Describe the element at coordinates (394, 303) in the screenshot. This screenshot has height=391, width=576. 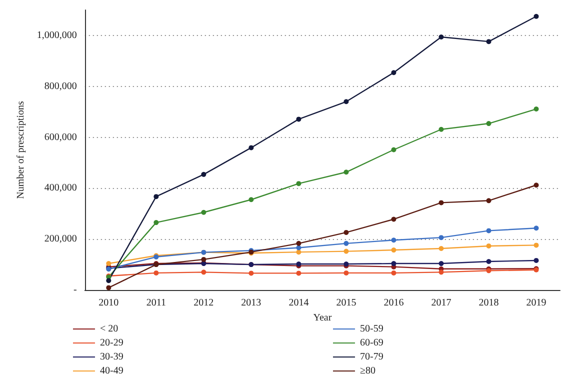
I see `x-tick-label: 2016` at that location.